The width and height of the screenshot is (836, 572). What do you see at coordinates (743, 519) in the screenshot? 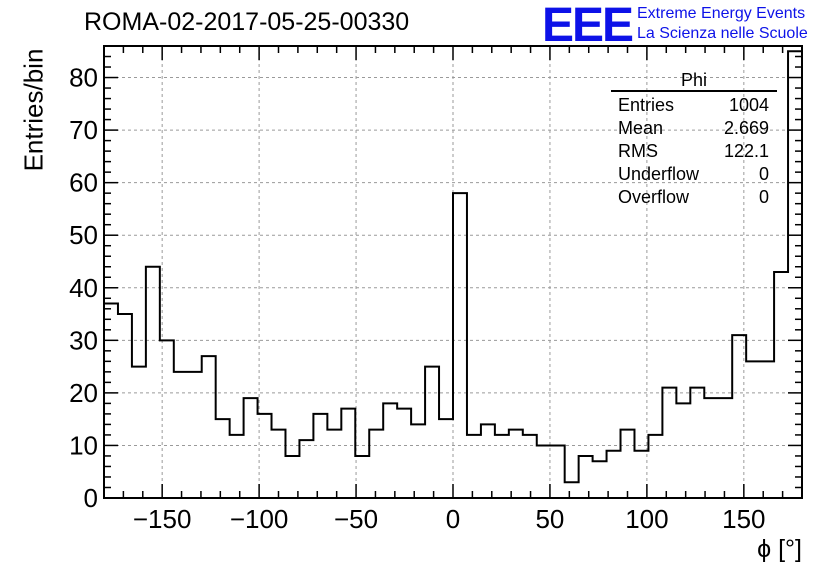
I see `x-tick-label: 150` at bounding box center [743, 519].